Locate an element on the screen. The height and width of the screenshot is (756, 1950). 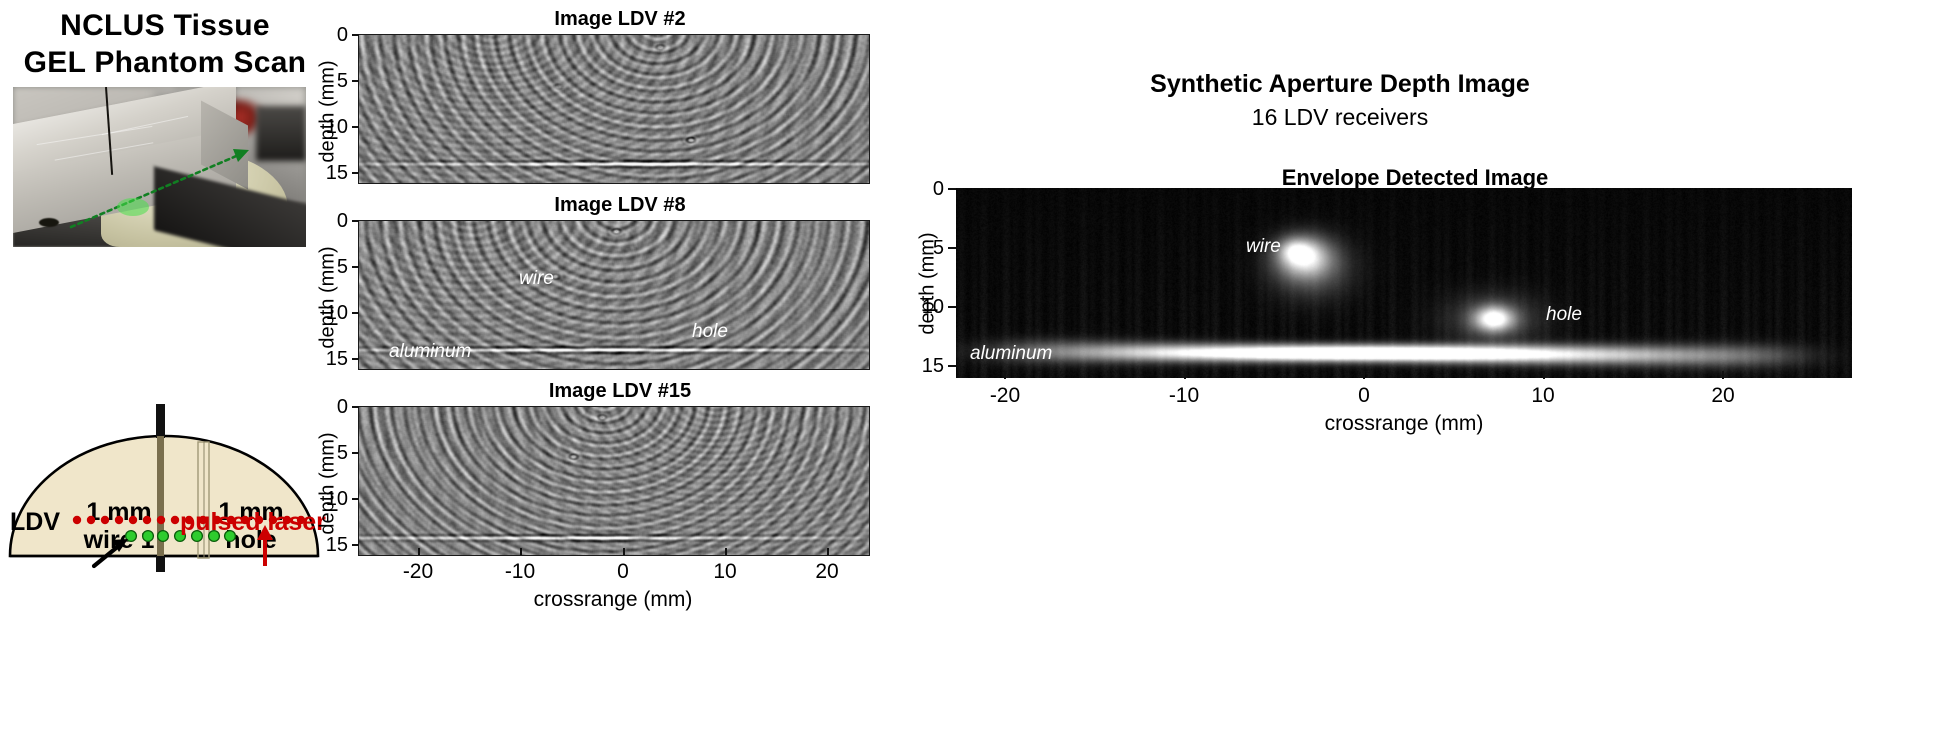
synthetic-aperture-subtitle: 16 LDV receivers is located at coordinates (1340, 117).